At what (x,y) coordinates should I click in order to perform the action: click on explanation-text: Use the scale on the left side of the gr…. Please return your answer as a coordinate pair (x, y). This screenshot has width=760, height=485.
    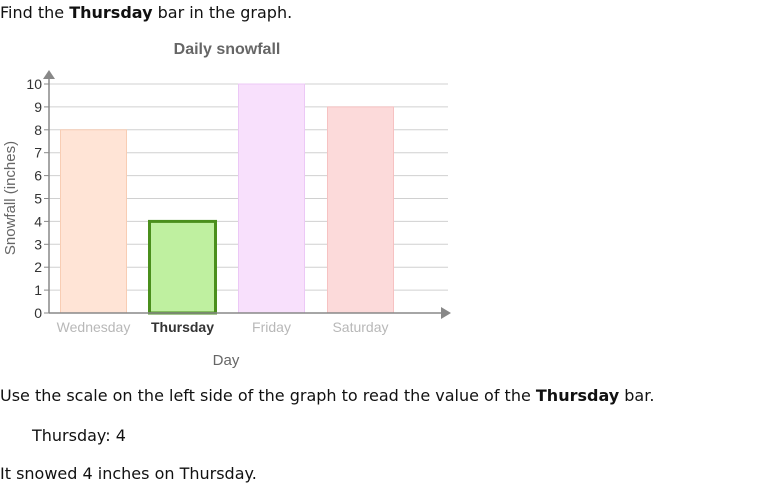
    Looking at the image, I should click on (327, 395).